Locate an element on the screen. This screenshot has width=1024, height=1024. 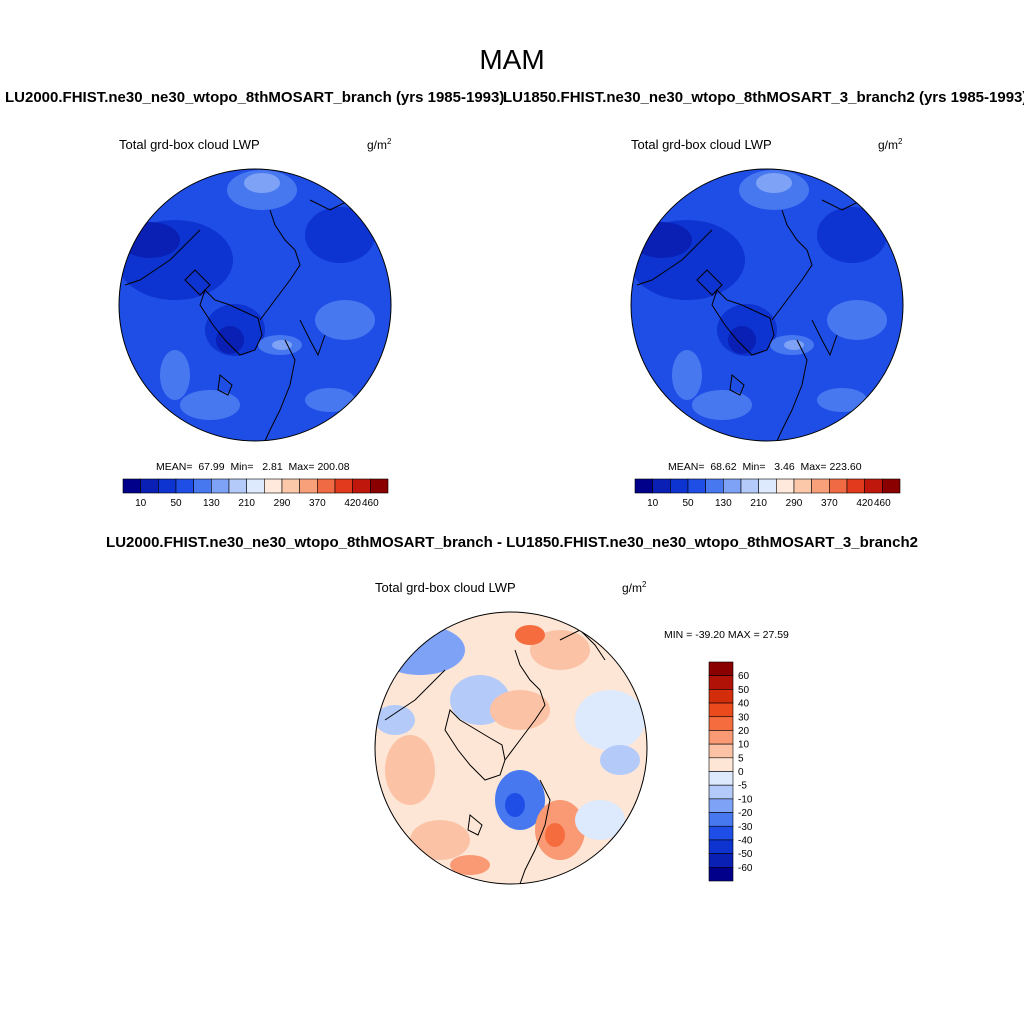
diff-colorbar-label: 50 is located at coordinates (744, 690).